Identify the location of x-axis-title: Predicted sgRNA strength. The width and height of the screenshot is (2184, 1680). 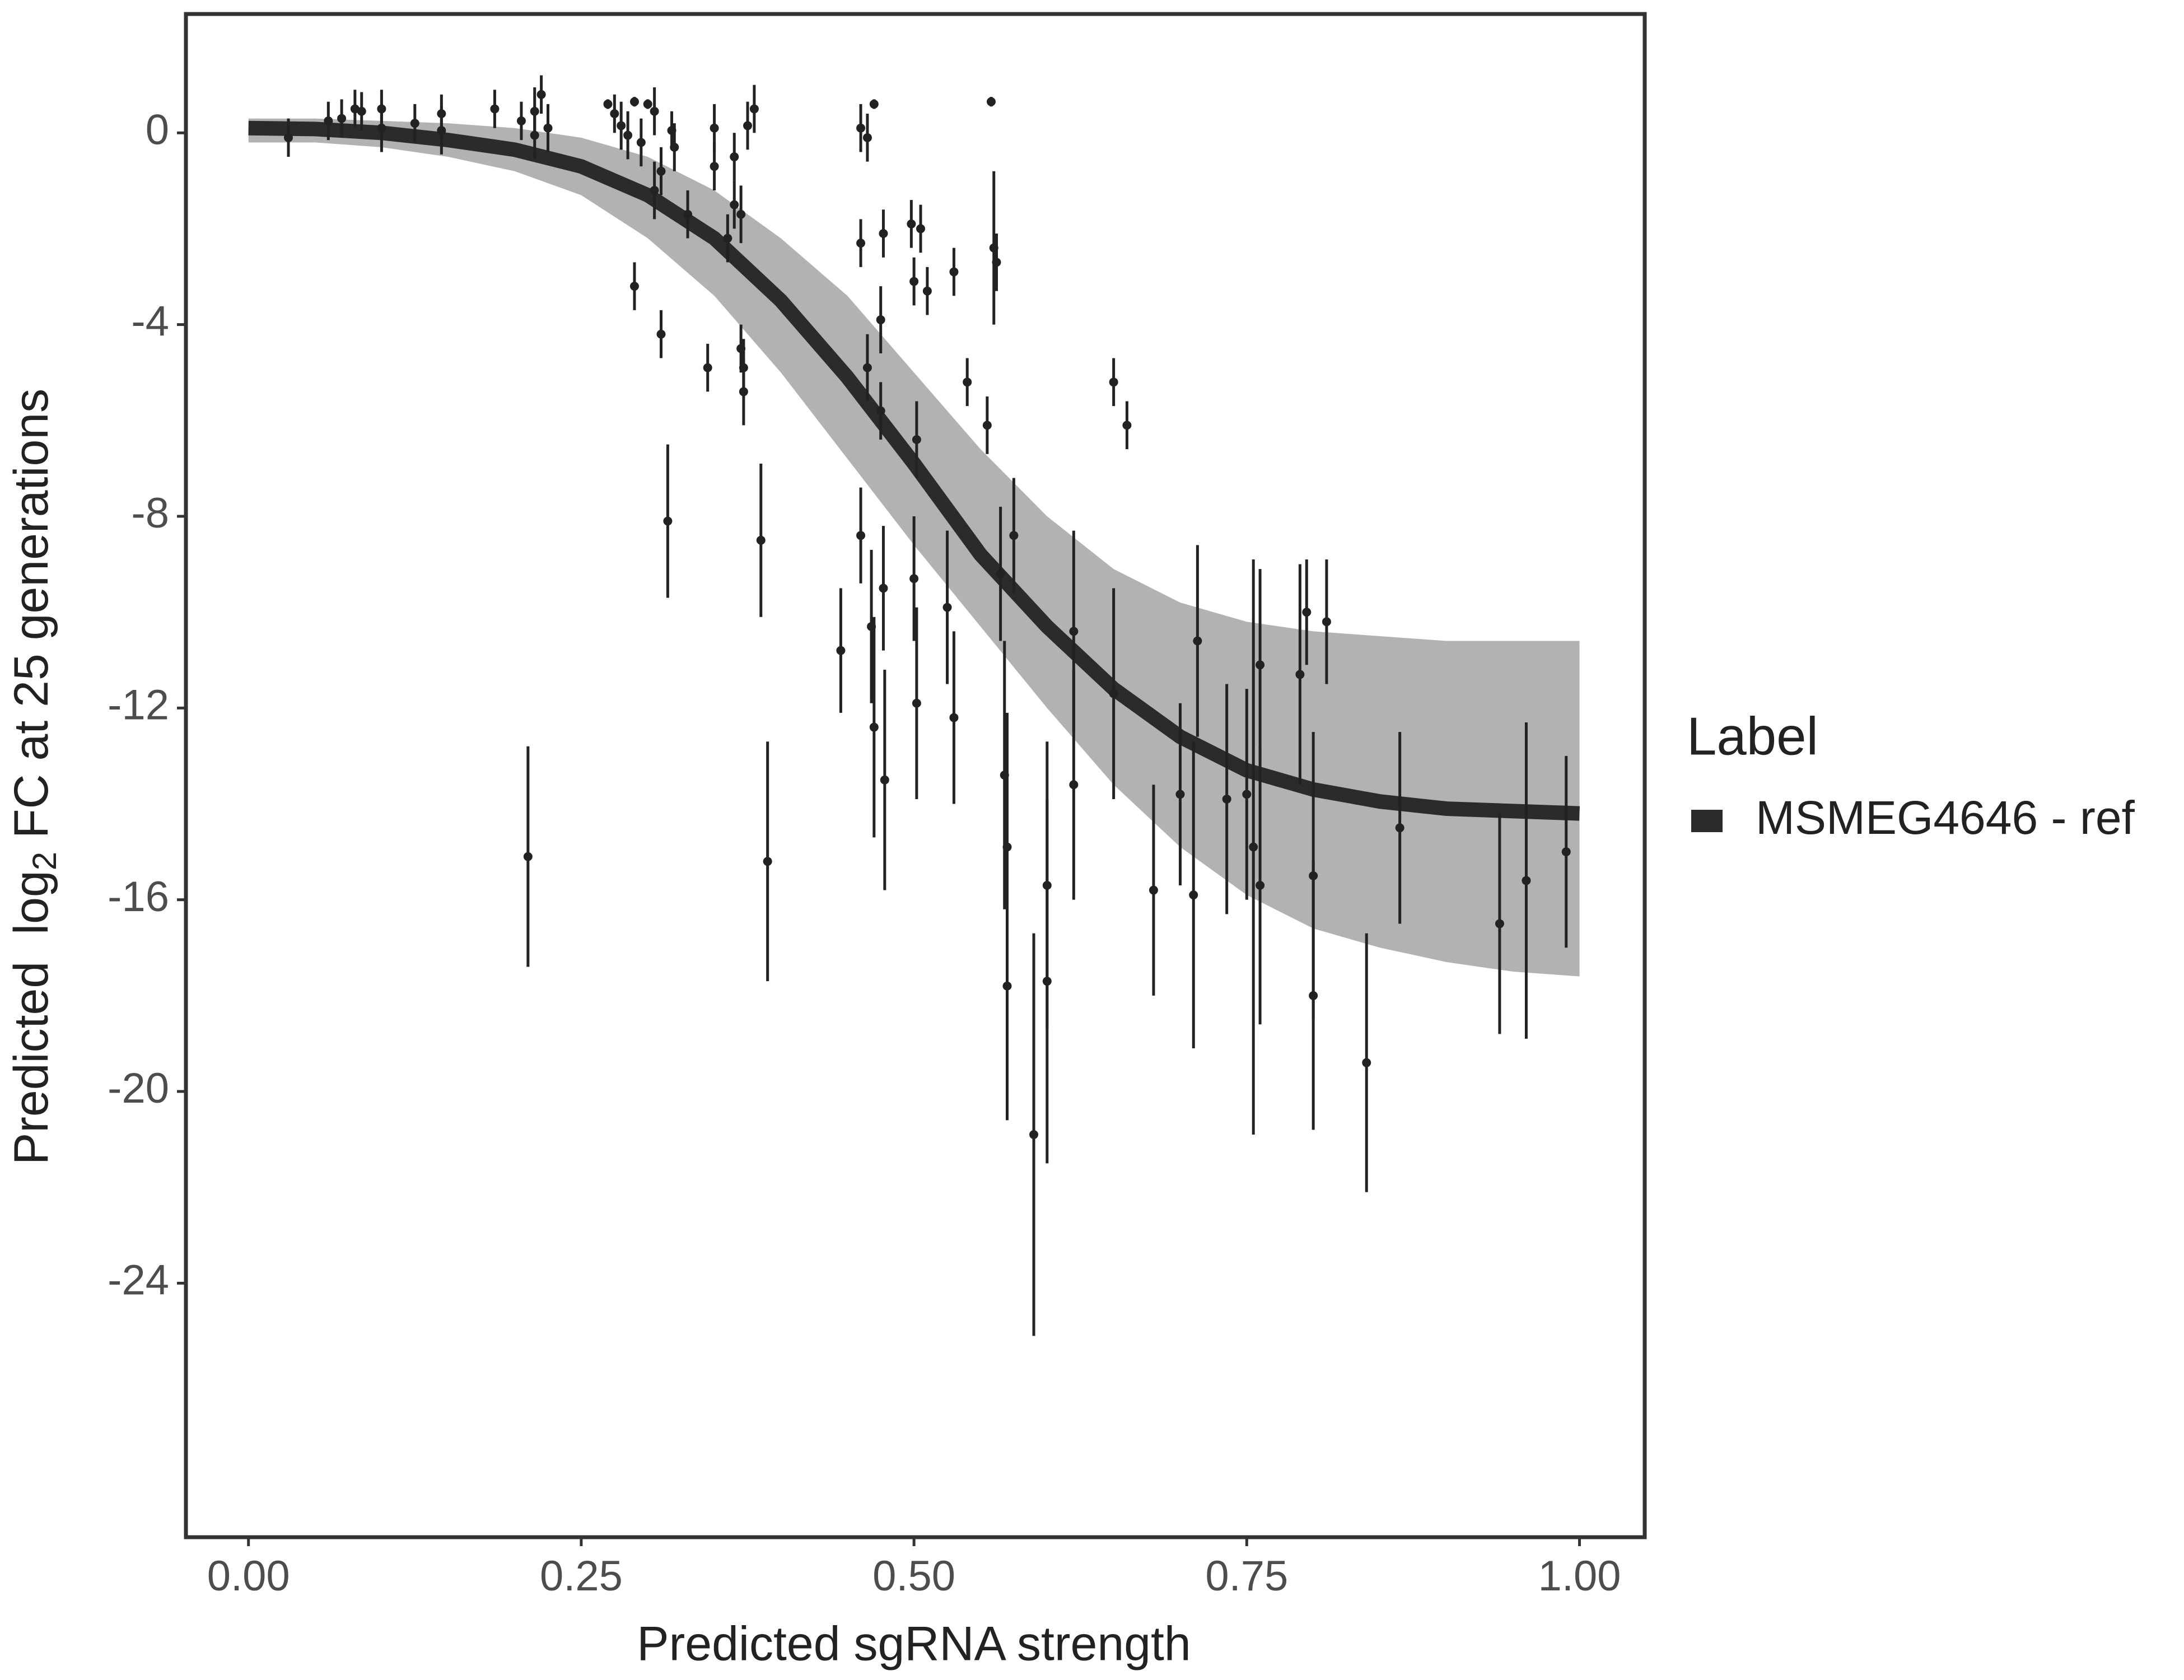
(914, 1644).